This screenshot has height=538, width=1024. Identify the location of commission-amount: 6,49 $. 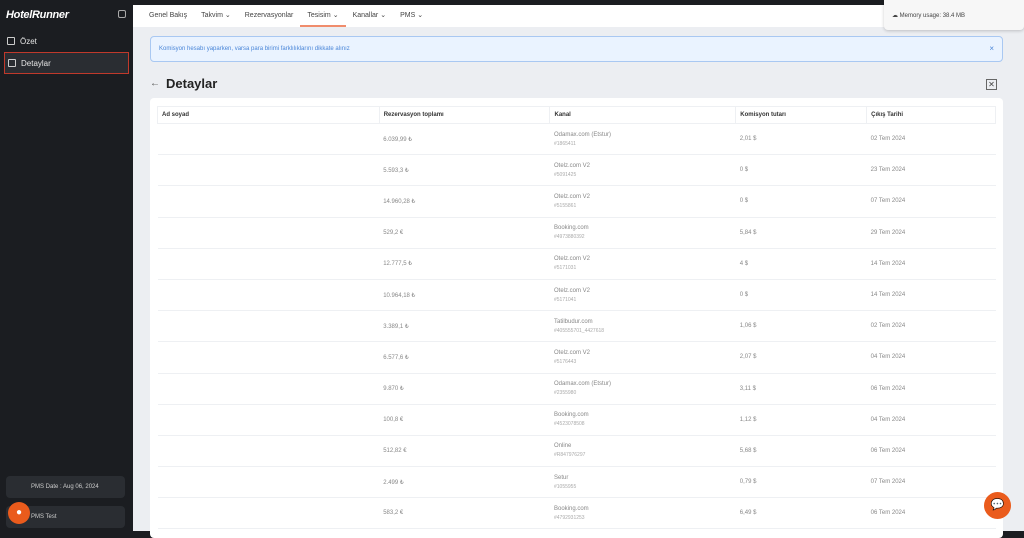
(748, 513).